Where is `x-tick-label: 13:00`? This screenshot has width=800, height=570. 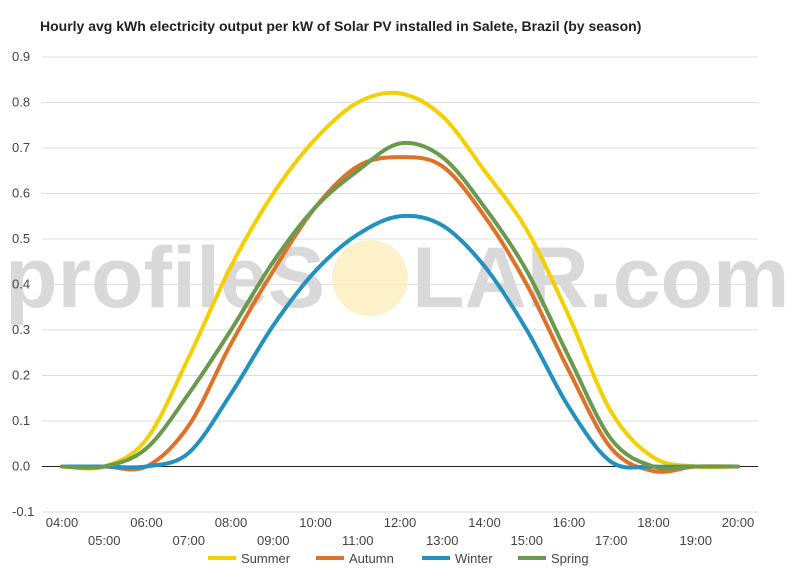 x-tick-label: 13:00 is located at coordinates (442, 540).